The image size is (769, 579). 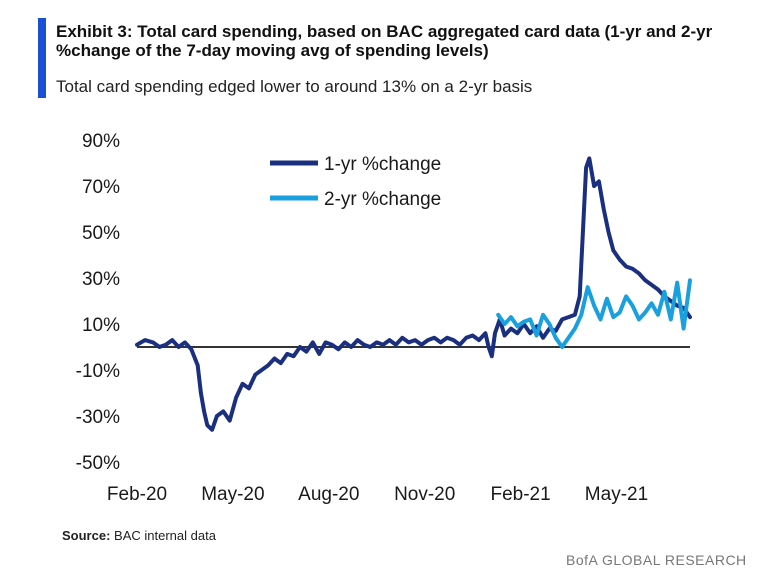 I want to click on y-tick-label: 30%, so click(x=101, y=279).